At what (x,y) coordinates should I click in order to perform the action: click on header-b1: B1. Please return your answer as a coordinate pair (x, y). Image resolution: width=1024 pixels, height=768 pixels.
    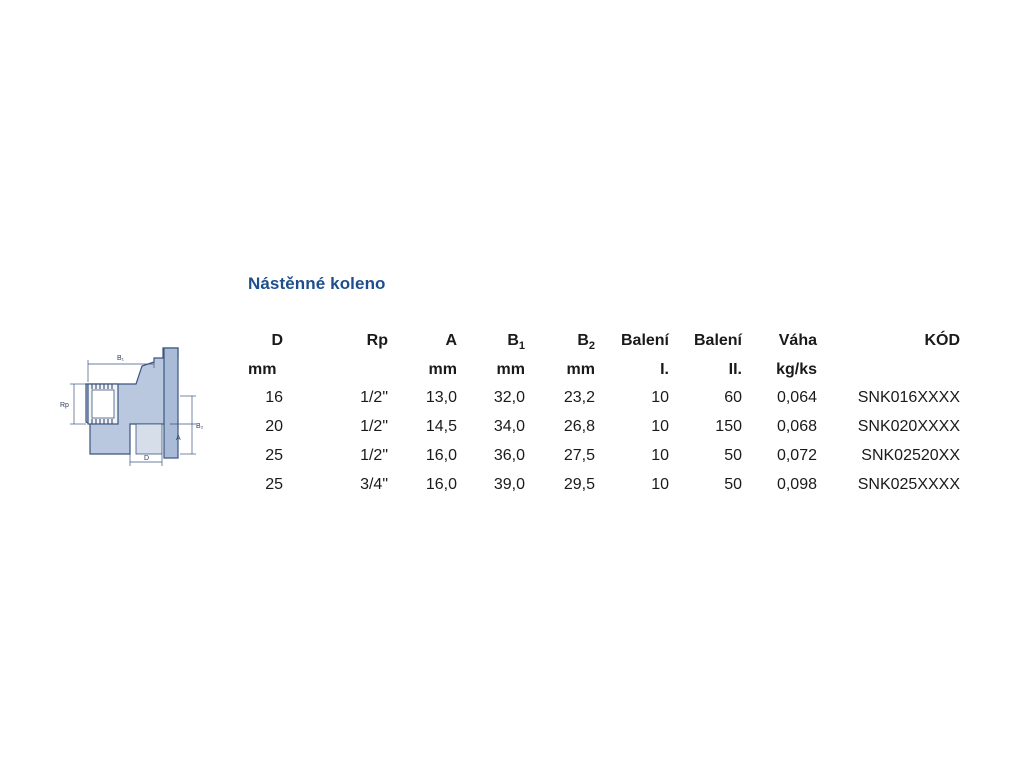
    Looking at the image, I should click on (516, 342).